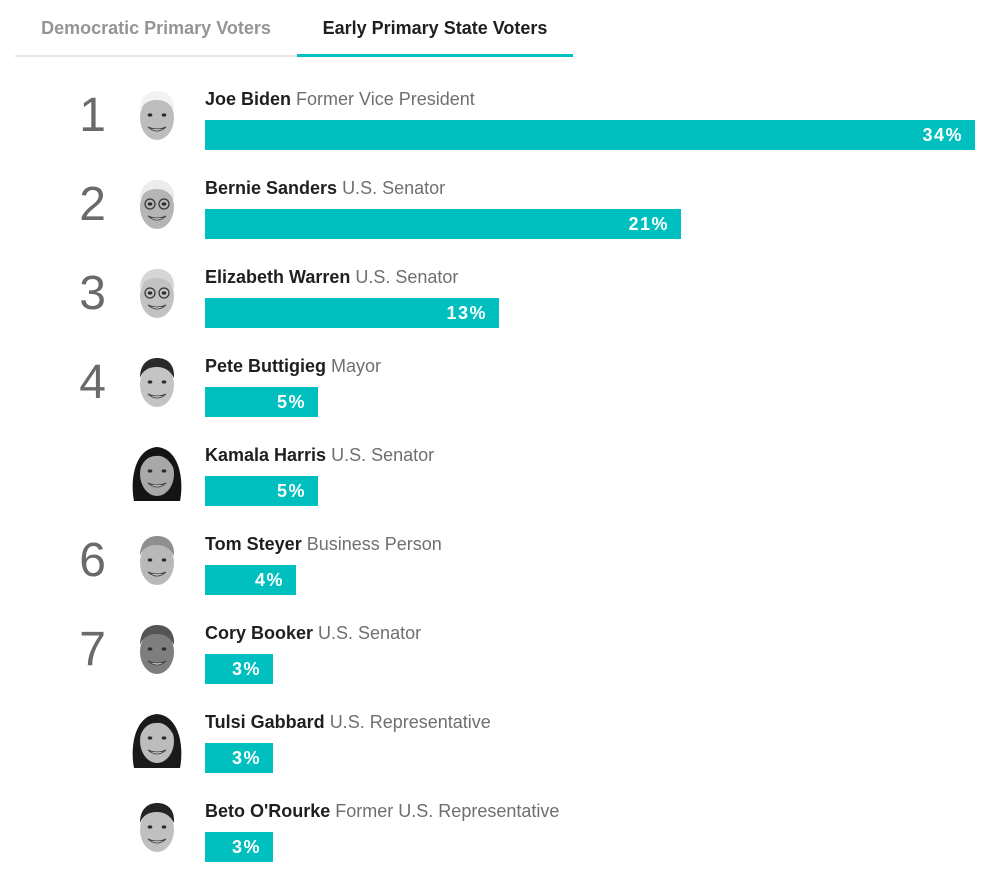  What do you see at coordinates (443, 224) in the screenshot?
I see `poll-bar-2: 21%` at bounding box center [443, 224].